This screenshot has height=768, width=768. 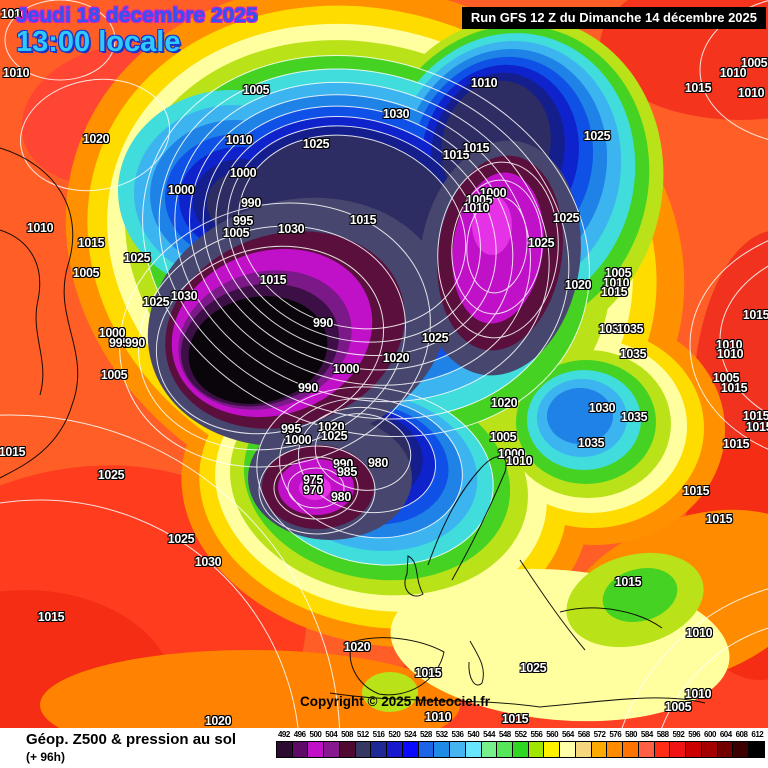 I want to click on scale-tick-value: 564, so click(x=568, y=734).